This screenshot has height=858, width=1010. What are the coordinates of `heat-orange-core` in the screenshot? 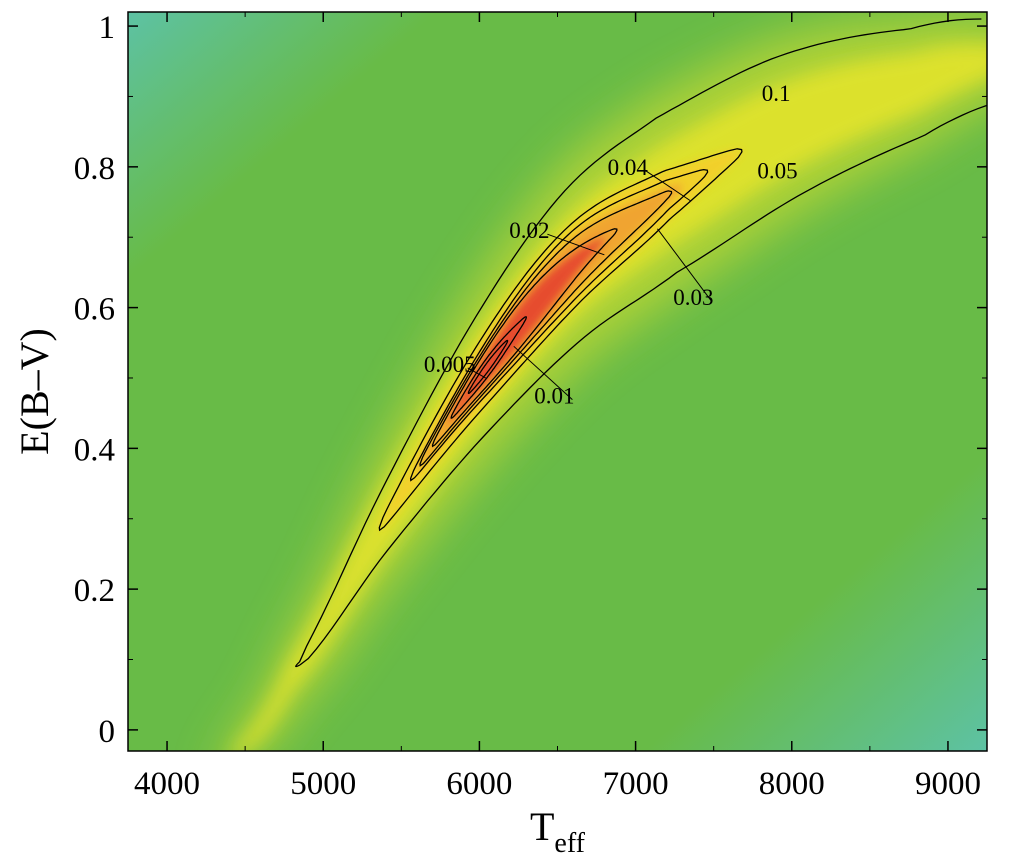 It's located at (549, 327).